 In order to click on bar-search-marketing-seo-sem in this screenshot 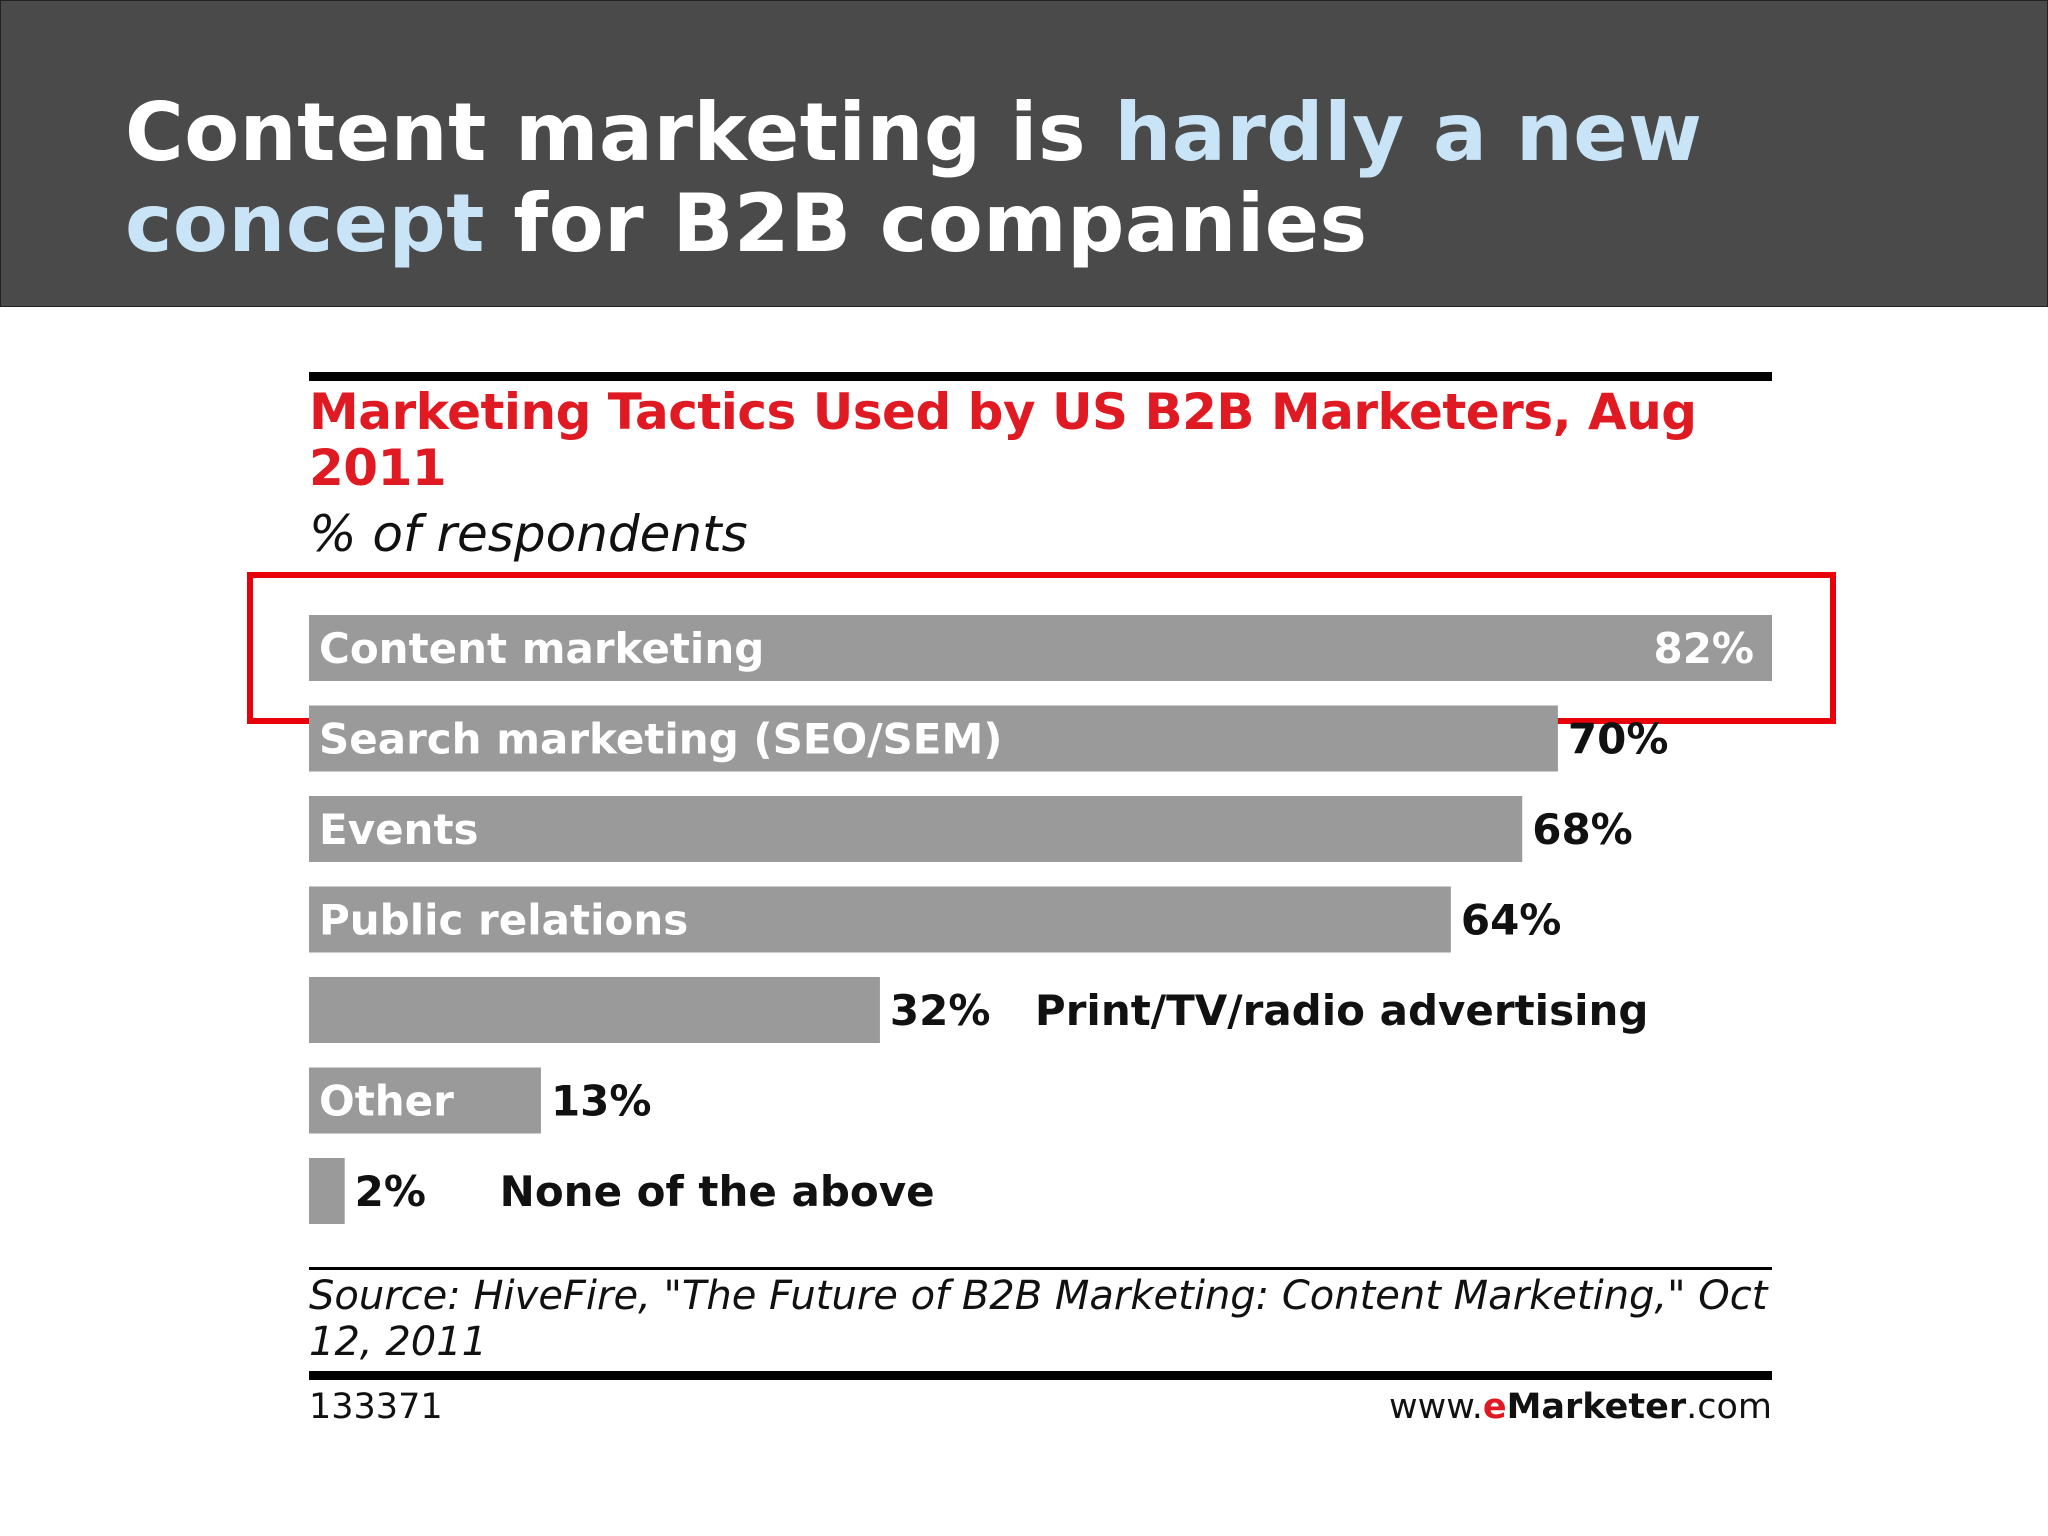, I will do `click(933, 738)`.